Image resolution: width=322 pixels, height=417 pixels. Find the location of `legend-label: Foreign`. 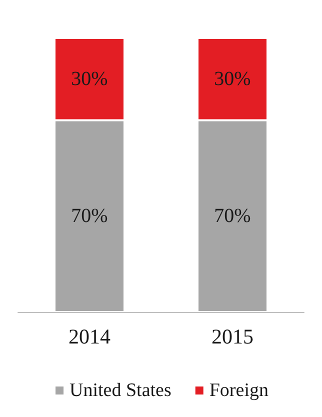

legend-label: Foreign is located at coordinates (239, 390).